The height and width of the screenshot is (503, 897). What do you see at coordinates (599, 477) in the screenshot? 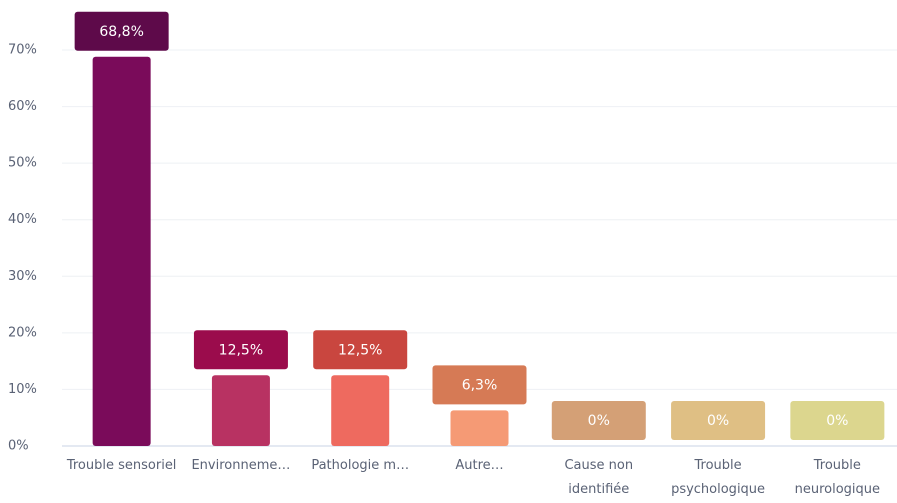
I see `x-tick-label: Cause non identifiée` at bounding box center [599, 477].